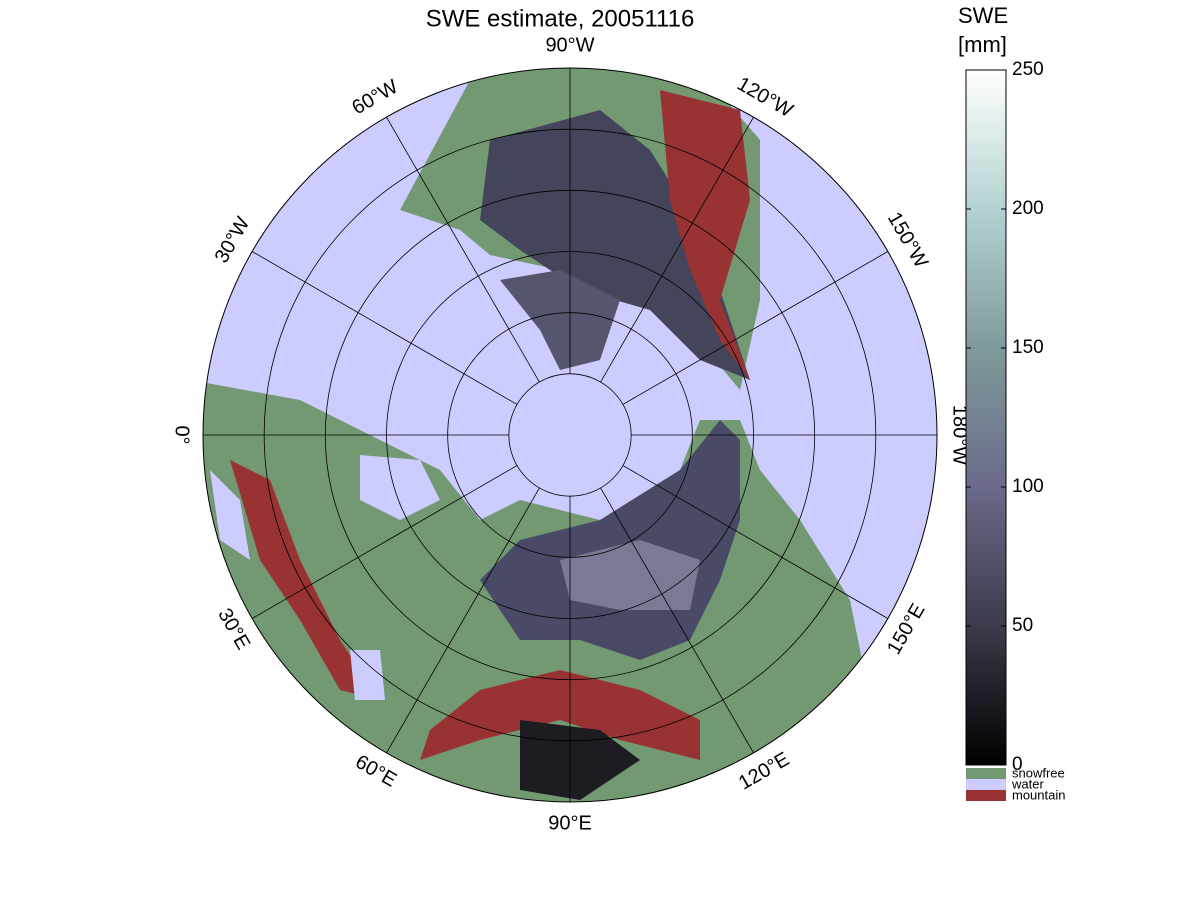 Image resolution: width=1201 pixels, height=901 pixels. What do you see at coordinates (982, 44) in the screenshot?
I see `colorbar-label: [mm]` at bounding box center [982, 44].